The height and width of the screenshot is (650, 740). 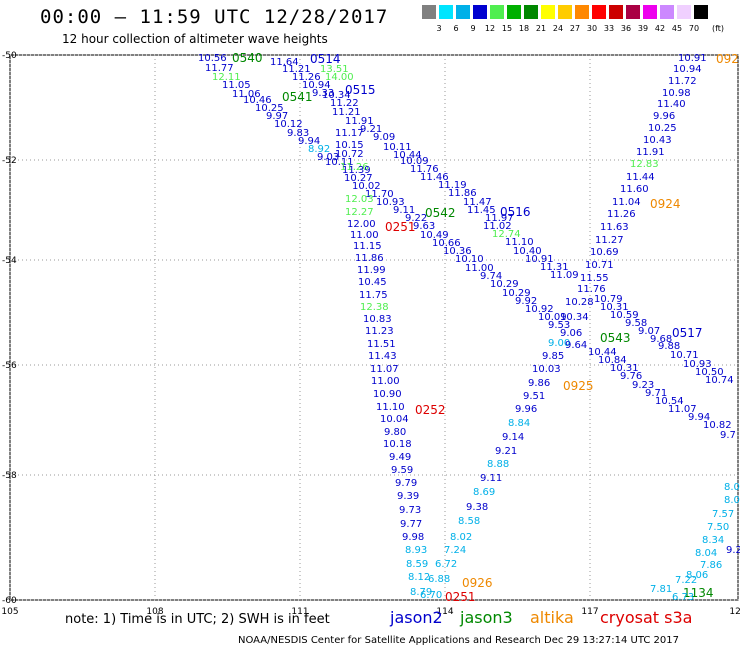 What do you see at coordinates (297, 97) in the screenshot?
I see `track-time-label: 0541` at bounding box center [297, 97].